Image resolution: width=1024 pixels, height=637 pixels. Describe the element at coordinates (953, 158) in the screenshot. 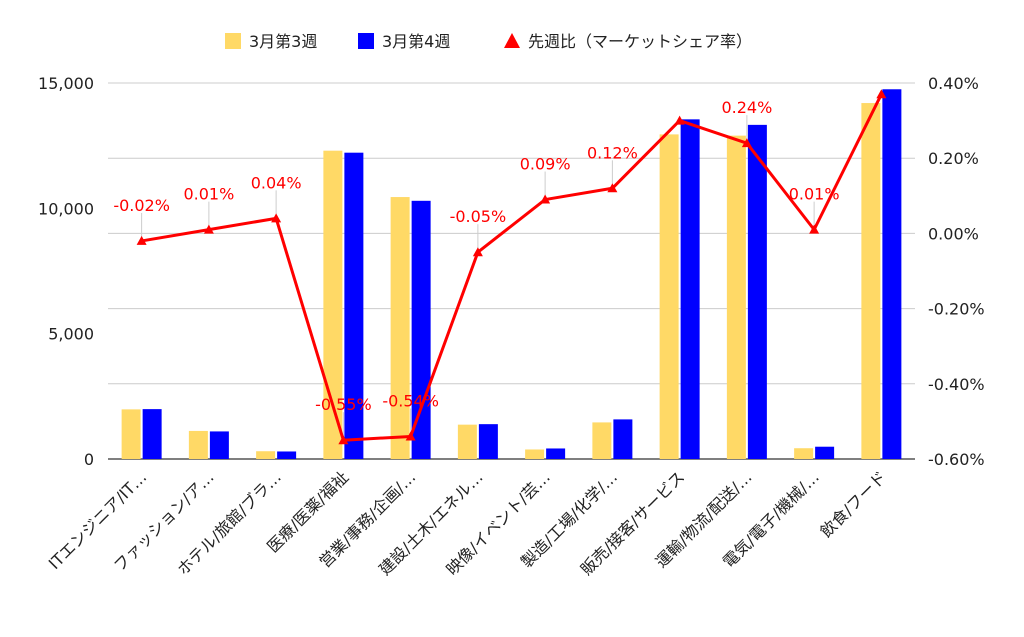

I see `y-right-tick-label: 0.20%` at that location.